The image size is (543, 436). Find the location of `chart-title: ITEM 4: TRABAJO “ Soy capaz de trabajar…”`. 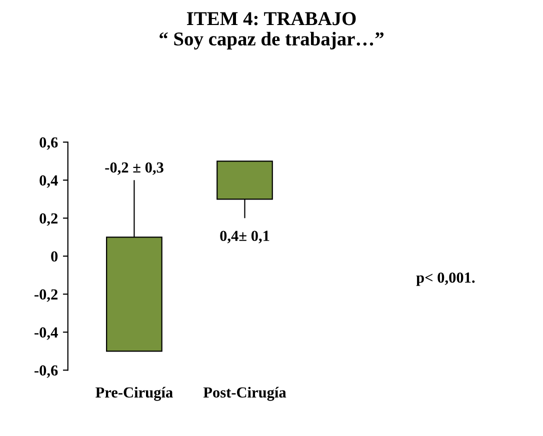

chart-title: ITEM 4: TRABAJO “ Soy capaz de trabajar…” is located at coordinates (272, 31).